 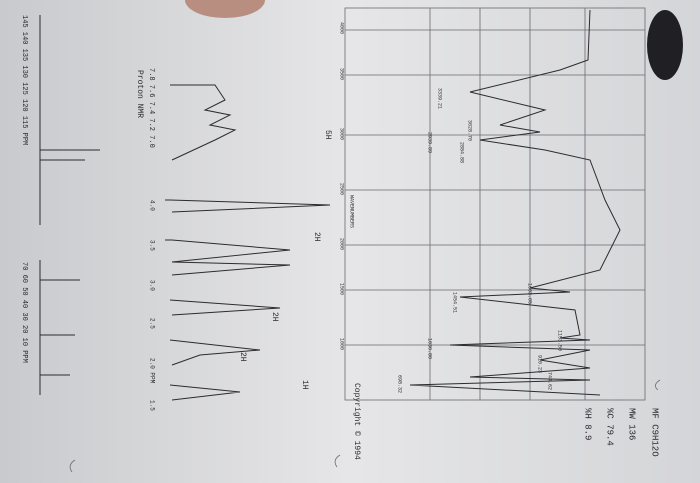 I want to click on ir-peak-label: 1454.51, so click(x=455, y=302).